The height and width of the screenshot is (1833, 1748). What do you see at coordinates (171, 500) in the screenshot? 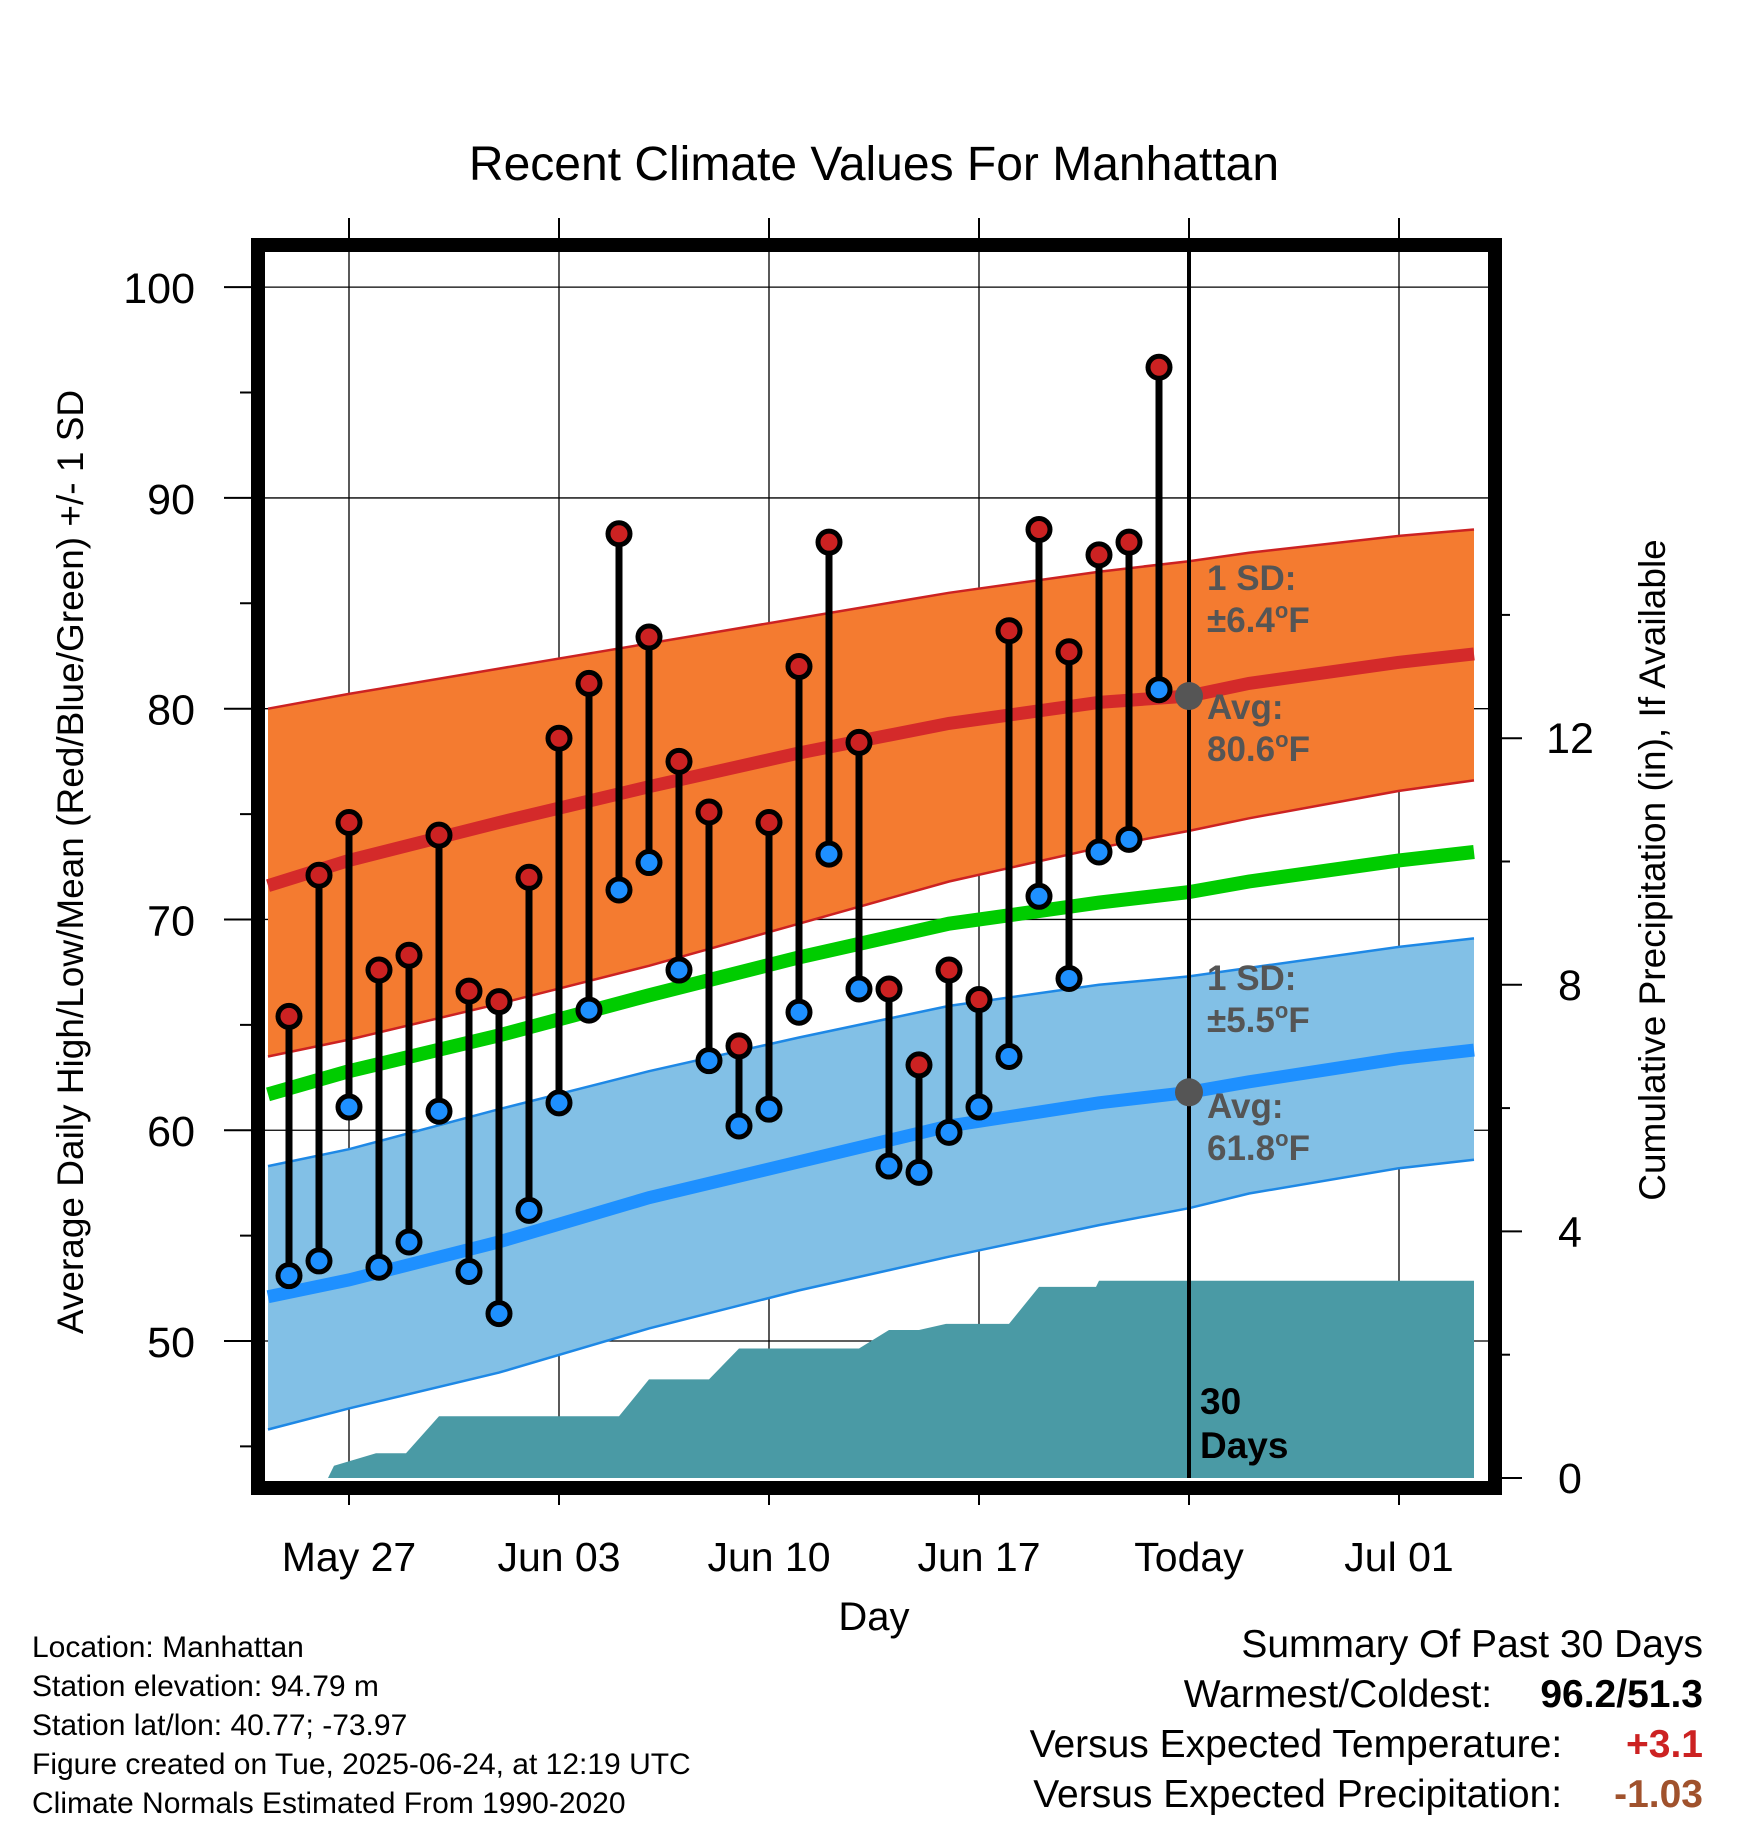
I see `y-tick-label: 90` at bounding box center [171, 500].